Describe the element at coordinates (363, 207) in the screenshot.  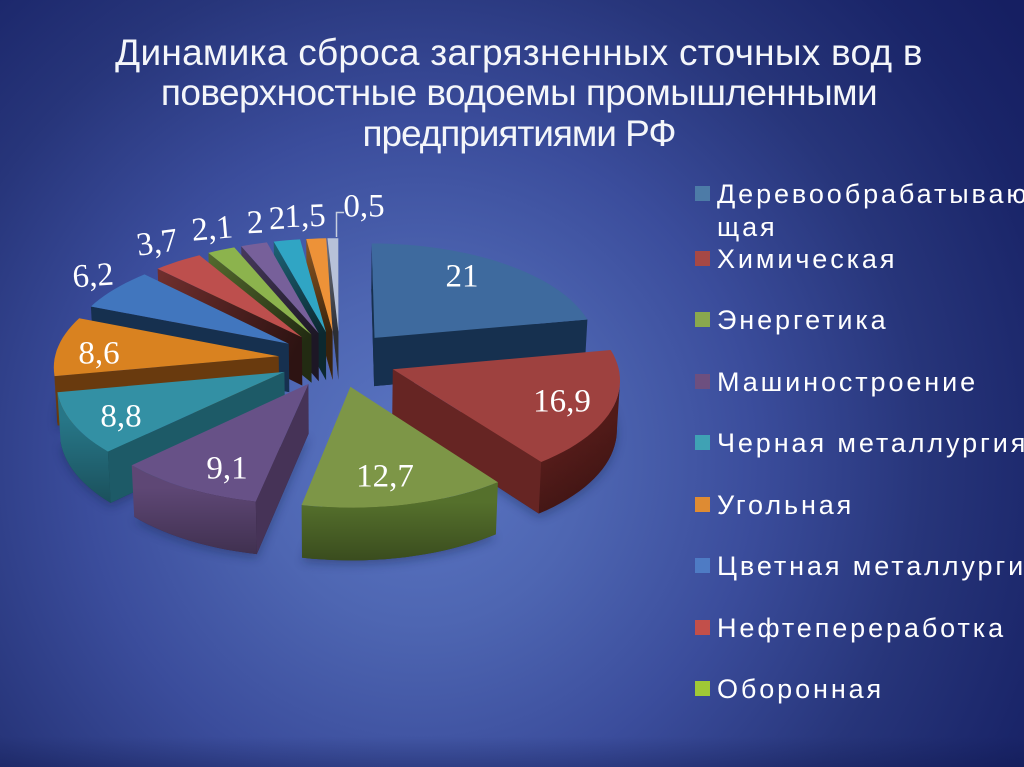
I see `svg-text: 0,5` at that location.